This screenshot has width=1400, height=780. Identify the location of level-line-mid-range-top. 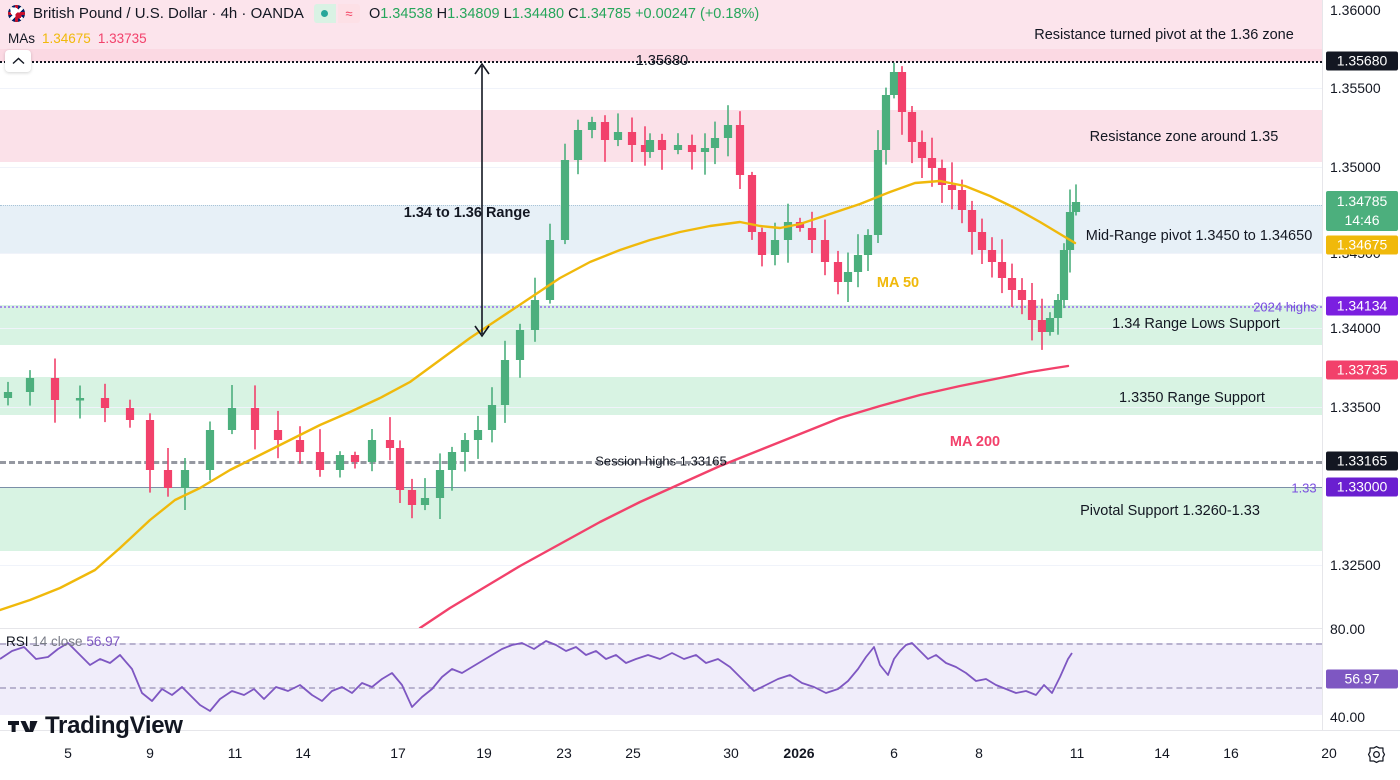
(661, 205).